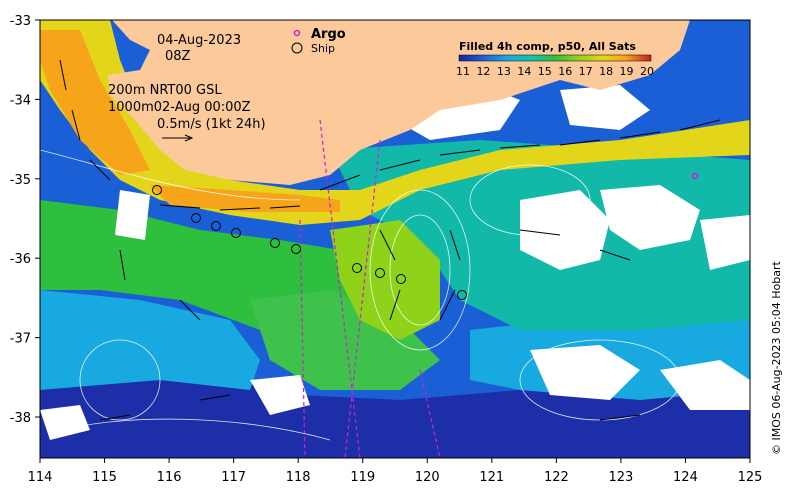 This screenshot has width=791, height=496. I want to click on colorbar-labels: 11 12 13 14 15 16 17 18 19 20, so click(555, 71).